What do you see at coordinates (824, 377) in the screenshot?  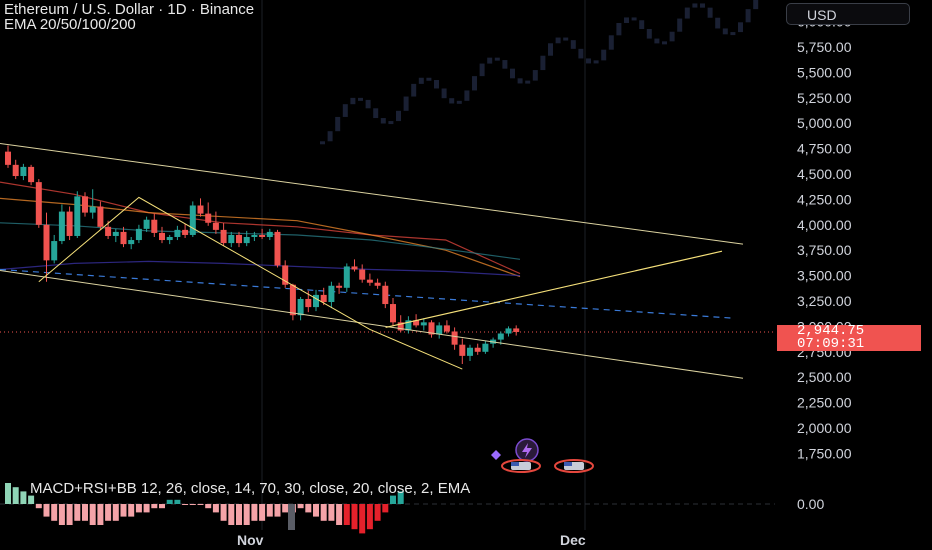 I see `price-tick-label: 2,500.00` at bounding box center [824, 377].